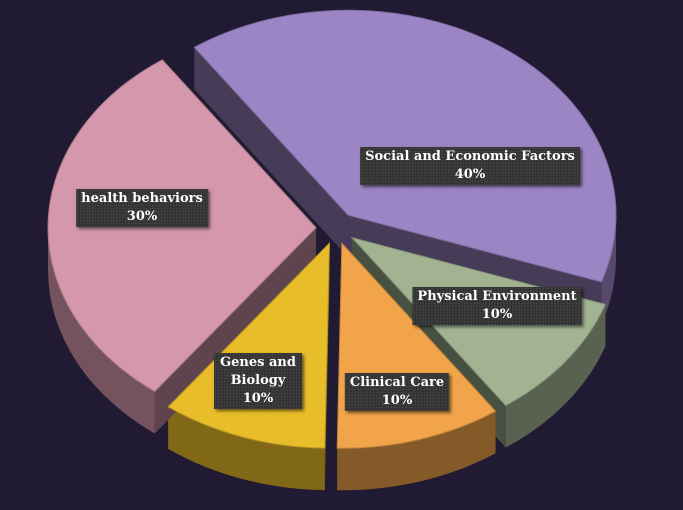  Describe the element at coordinates (258, 381) in the screenshot. I see `data-label-genes-biology: Genes and Biology 10%` at that location.